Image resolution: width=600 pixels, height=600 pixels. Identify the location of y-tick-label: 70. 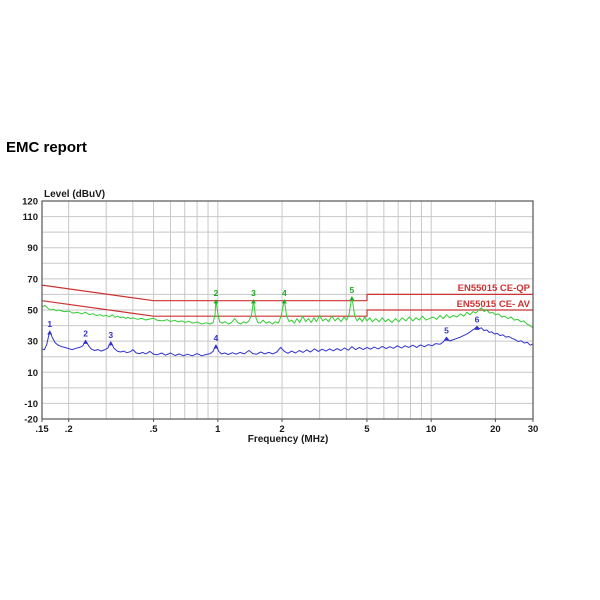
(32, 279).